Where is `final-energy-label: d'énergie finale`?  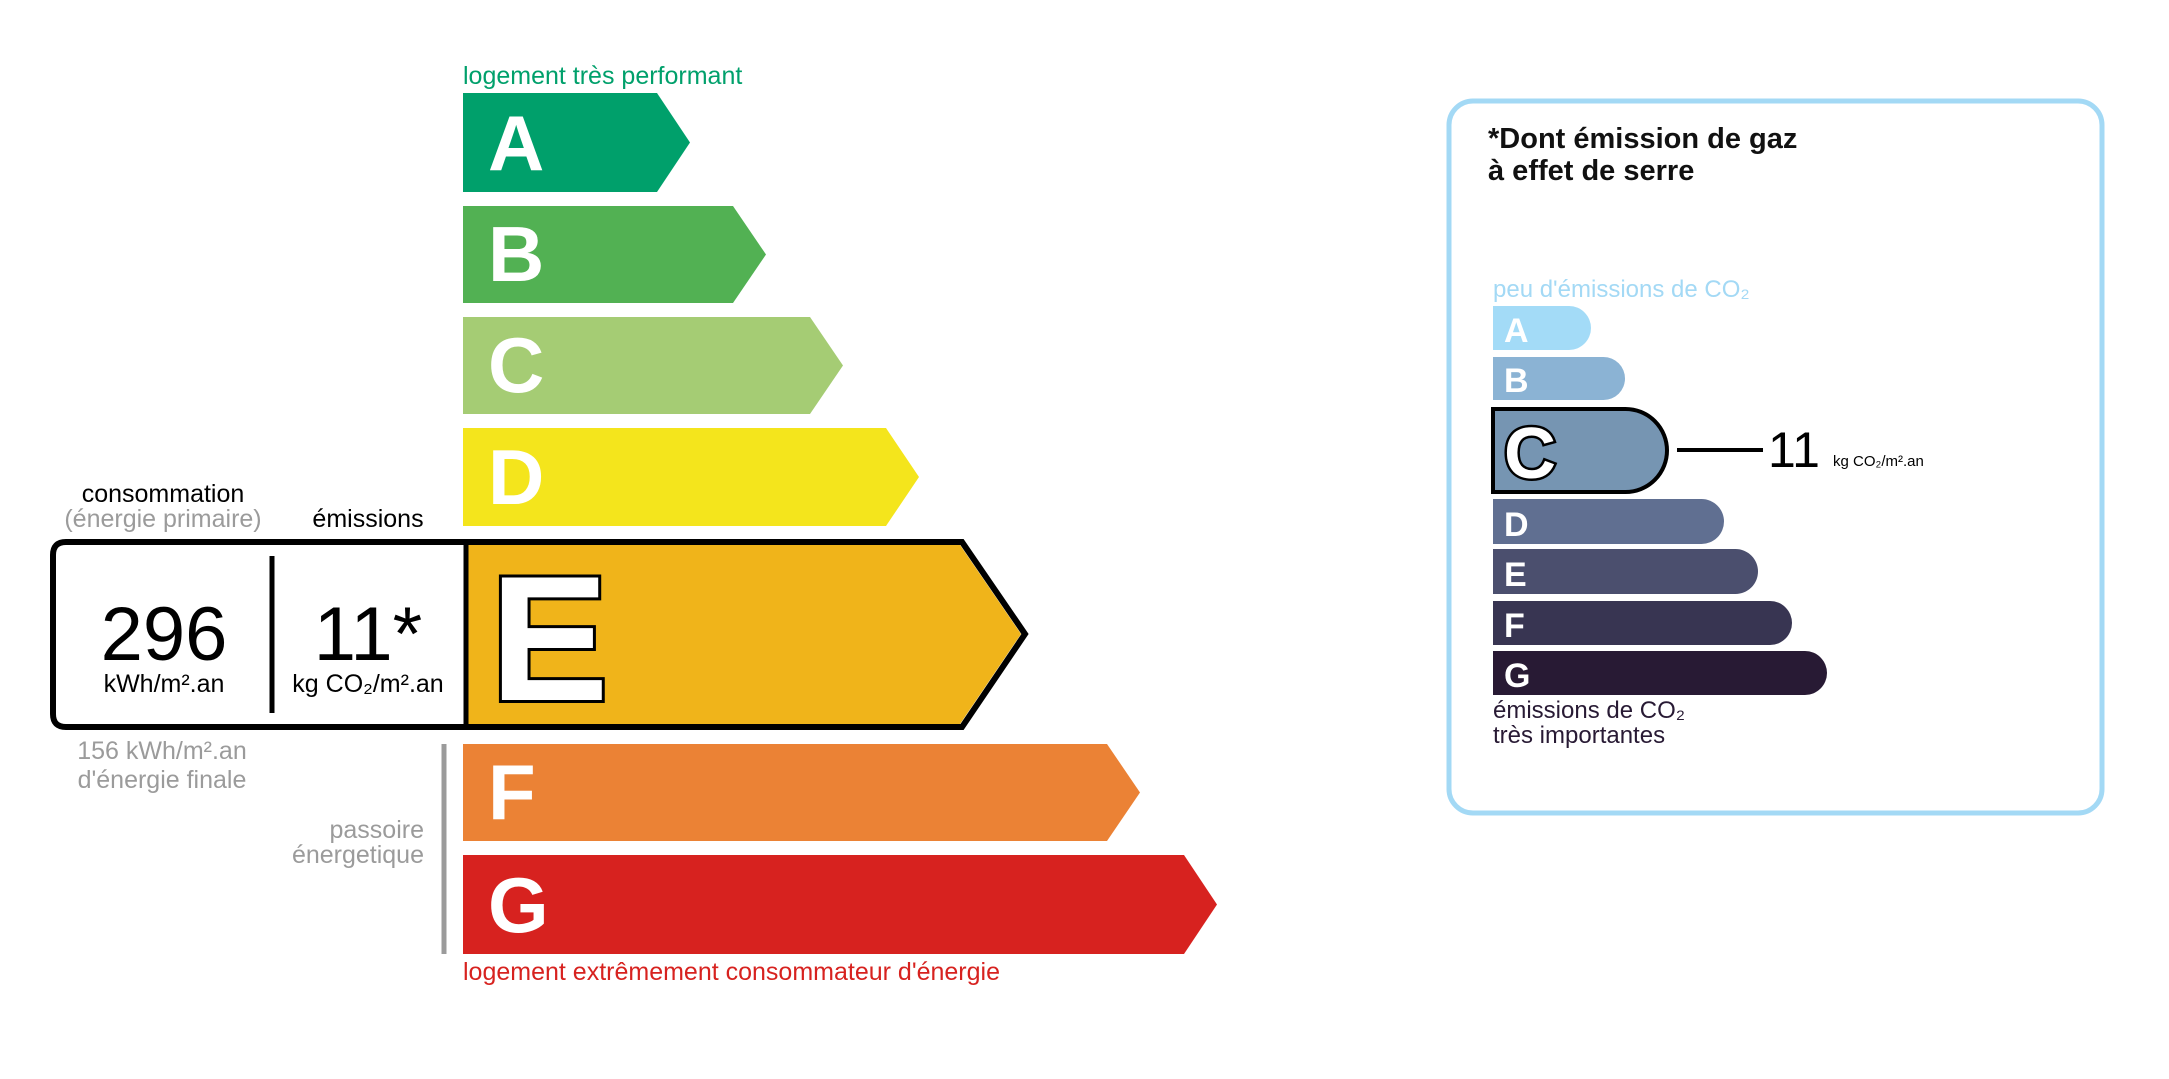 final-energy-label: d'énergie finale is located at coordinates (162, 780).